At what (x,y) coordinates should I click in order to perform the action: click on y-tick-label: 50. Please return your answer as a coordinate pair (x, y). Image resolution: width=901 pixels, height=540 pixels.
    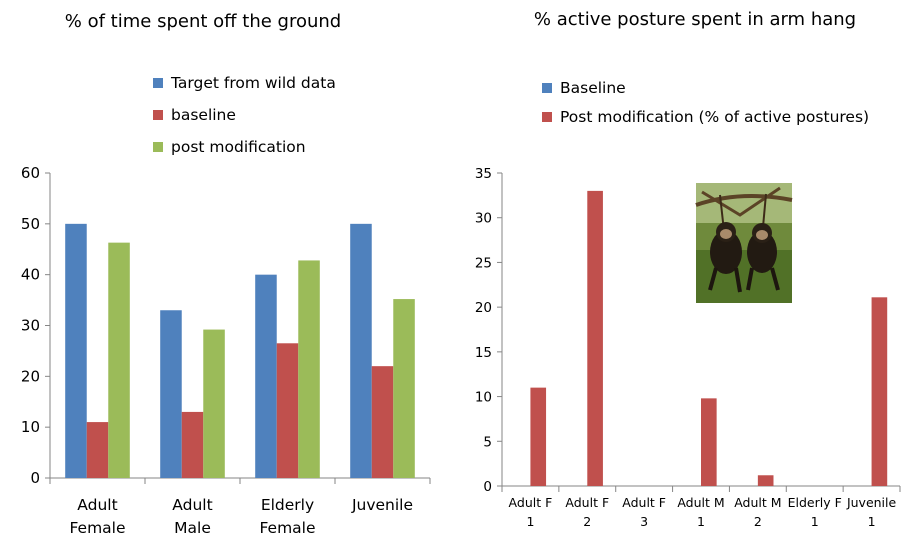
    Looking at the image, I should click on (30, 224).